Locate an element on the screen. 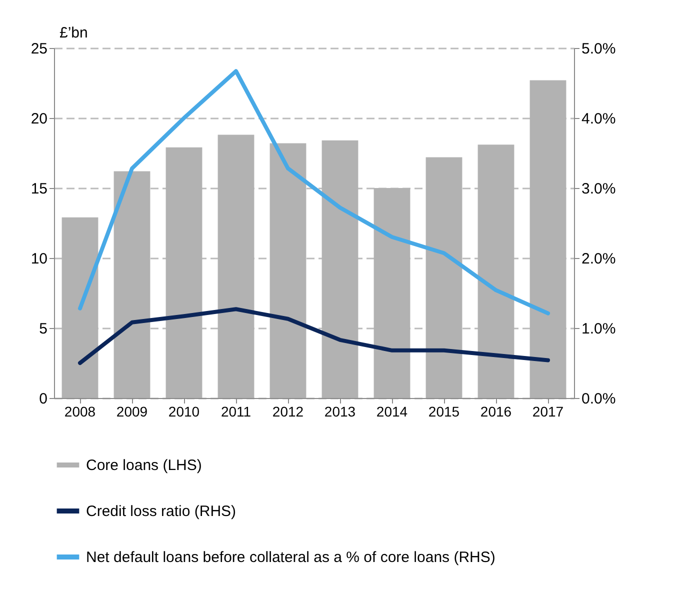 The height and width of the screenshot is (592, 681). y-tick-label: 15 is located at coordinates (39, 189).